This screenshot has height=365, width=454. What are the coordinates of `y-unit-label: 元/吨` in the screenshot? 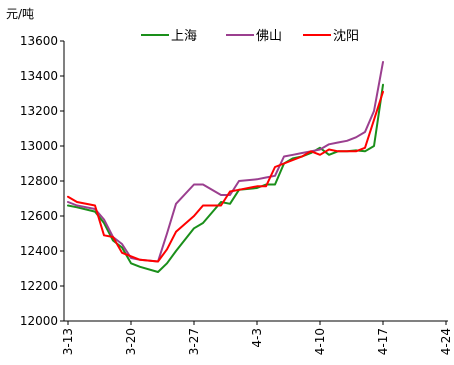 It's located at (20, 14).